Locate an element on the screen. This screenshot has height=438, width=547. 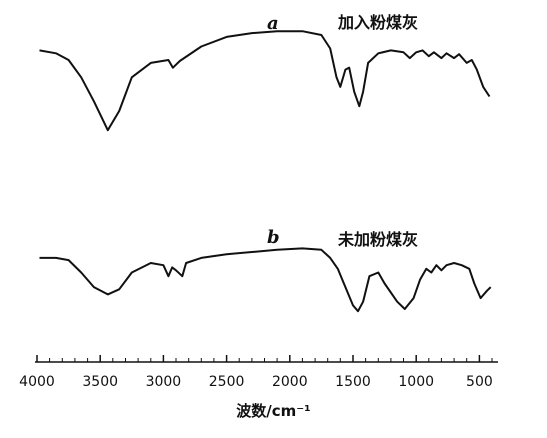
series-caption-a: 加入粉煤灰 is located at coordinates (377, 22).